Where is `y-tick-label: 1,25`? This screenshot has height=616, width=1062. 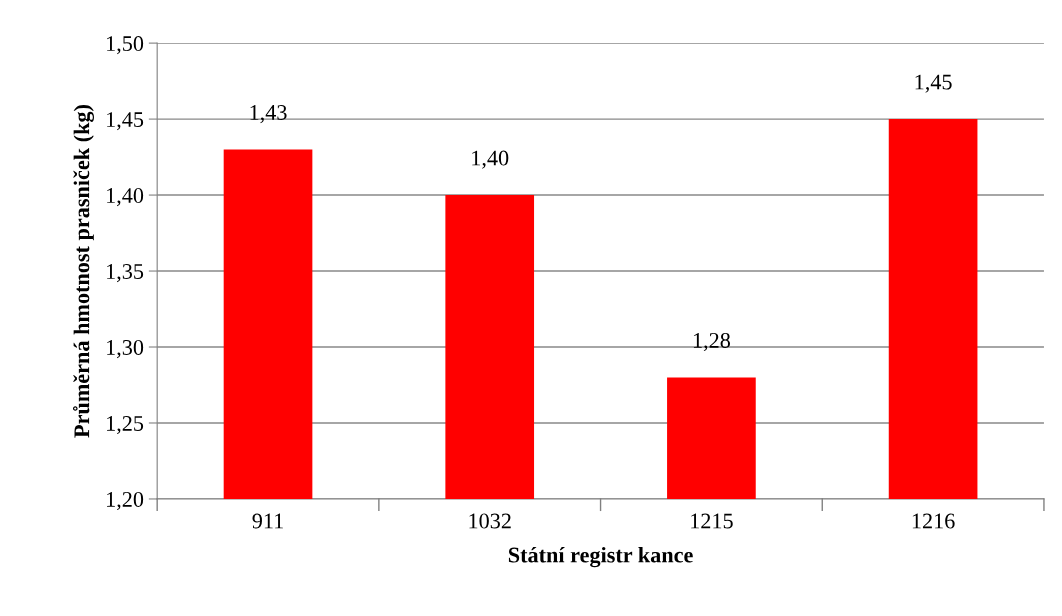 y-tick-label: 1,25 is located at coordinates (125, 425).